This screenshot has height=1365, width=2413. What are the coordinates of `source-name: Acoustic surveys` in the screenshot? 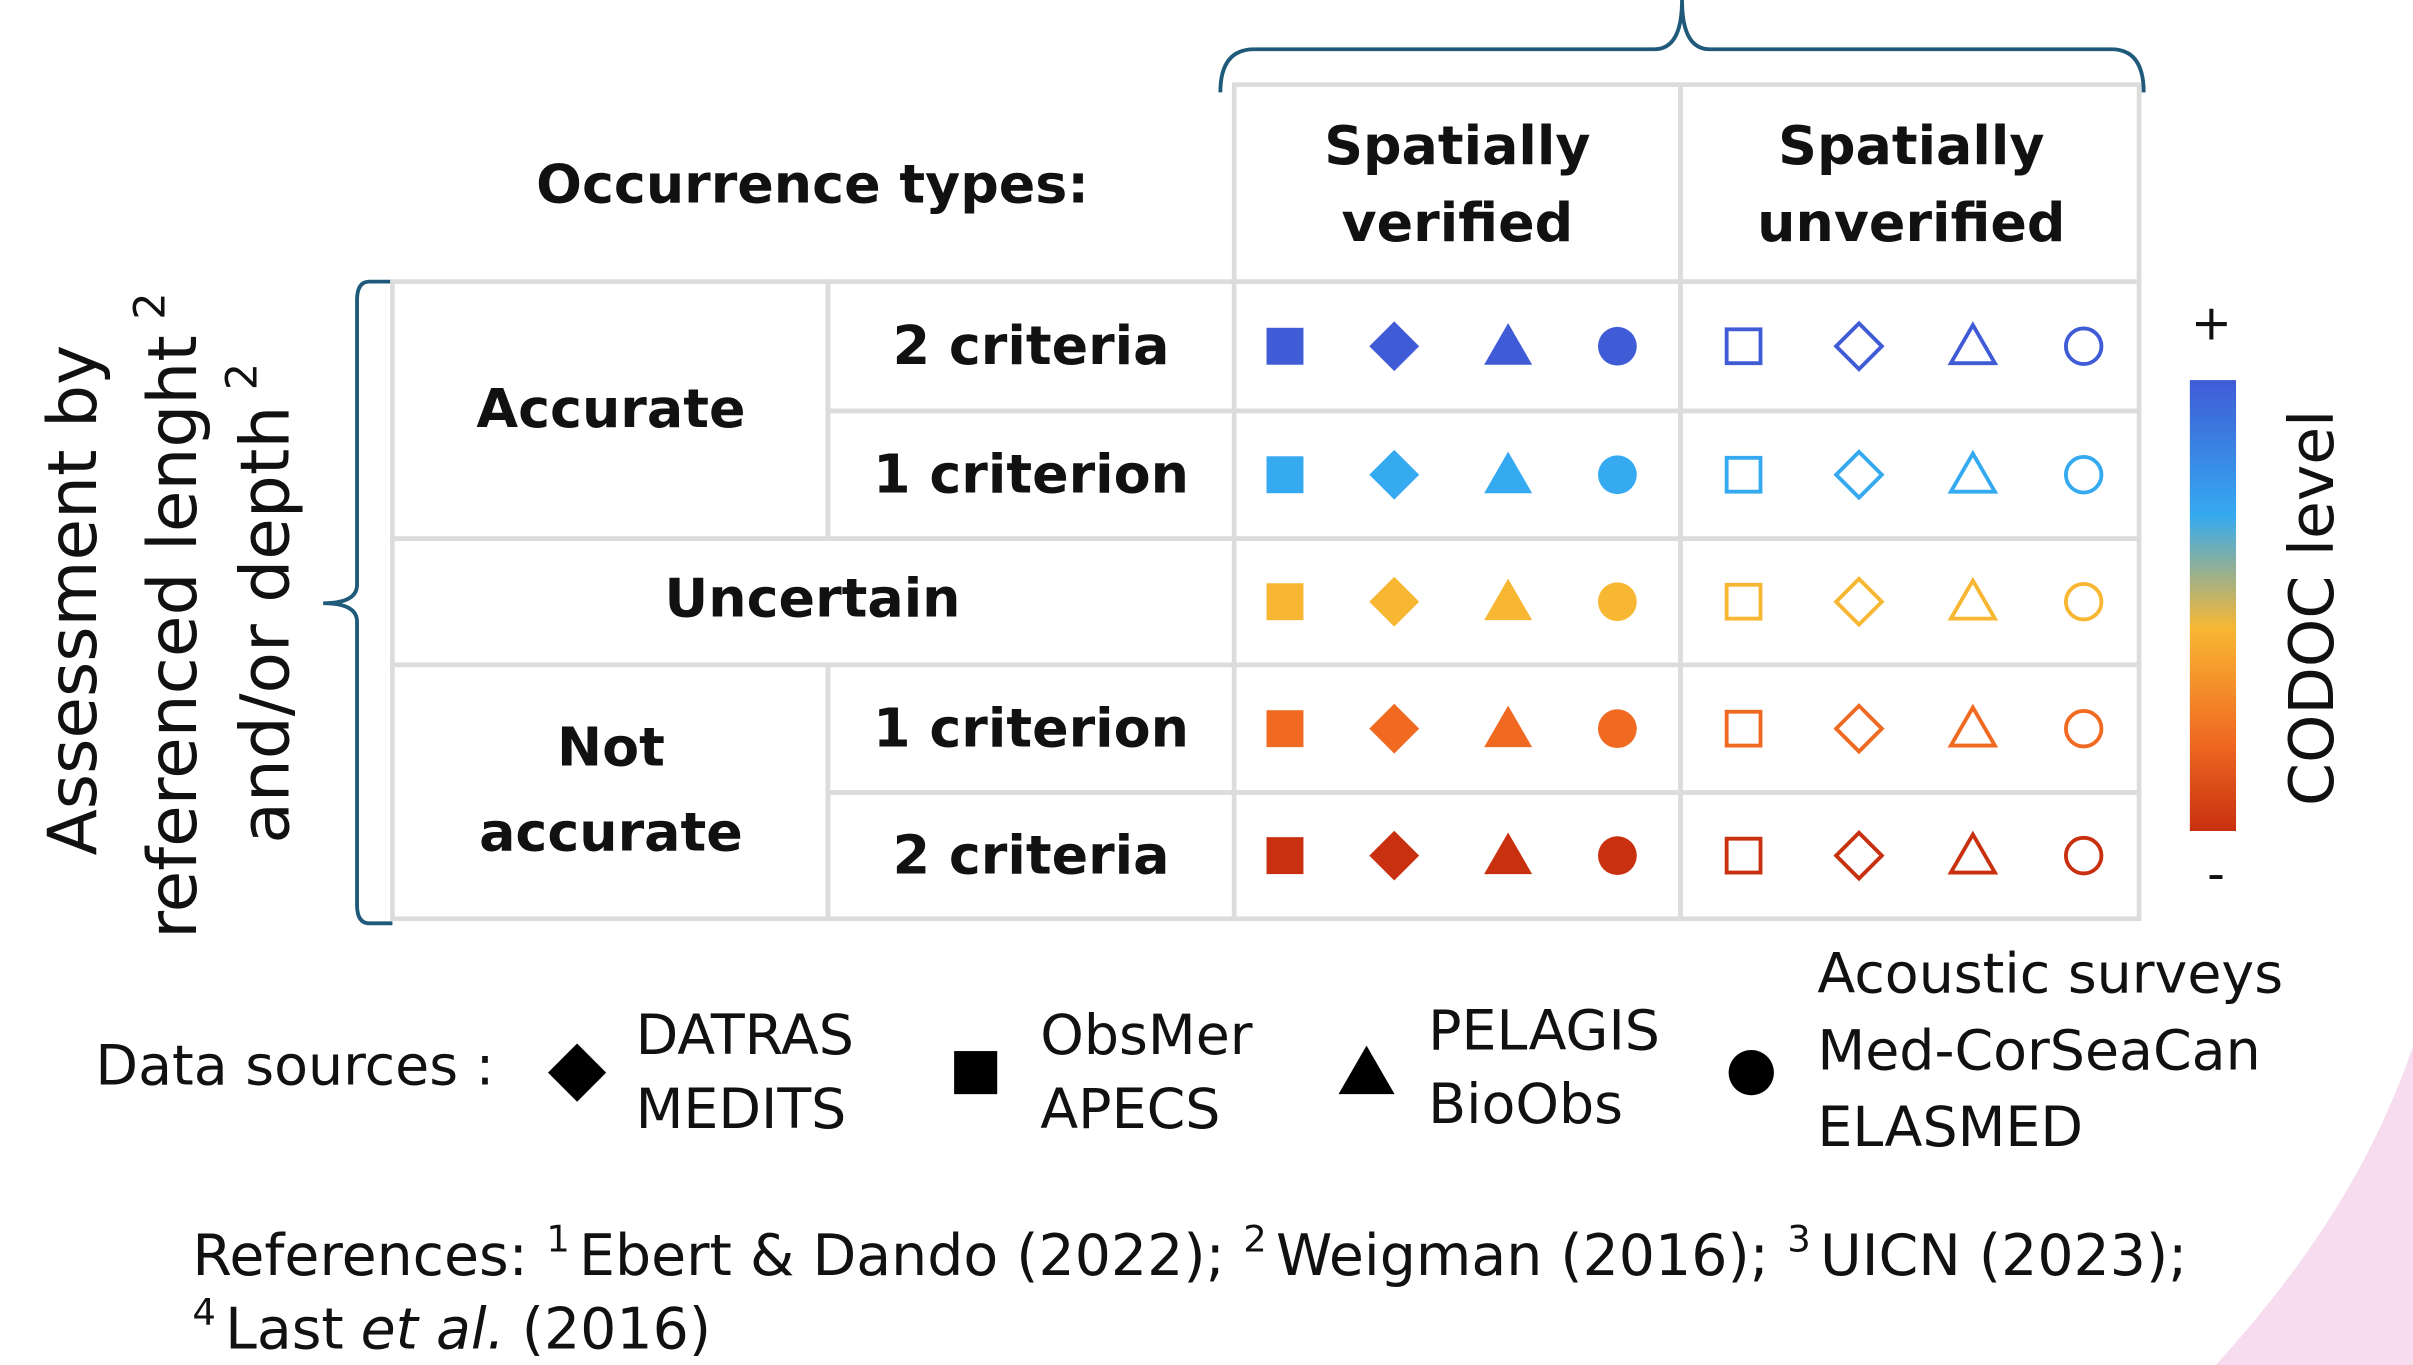 It's located at (2050, 974).